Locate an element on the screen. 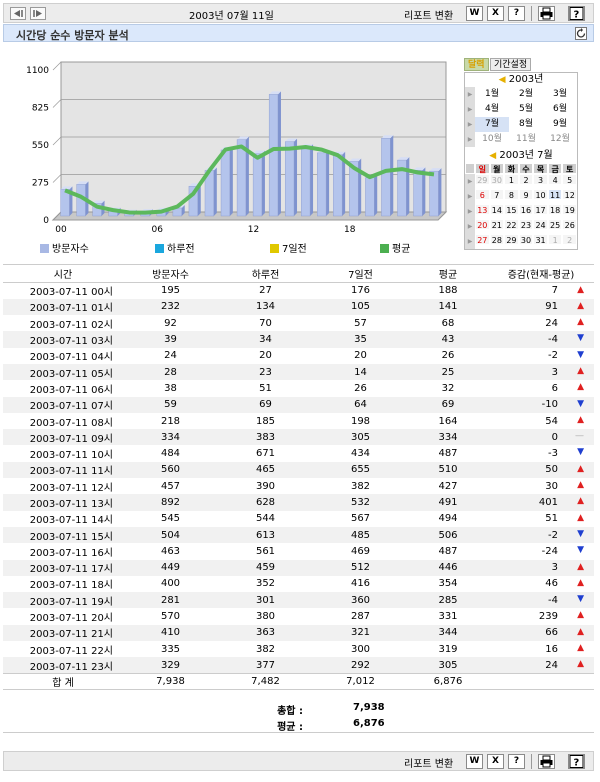  calendar-day: 5 is located at coordinates (569, 179).